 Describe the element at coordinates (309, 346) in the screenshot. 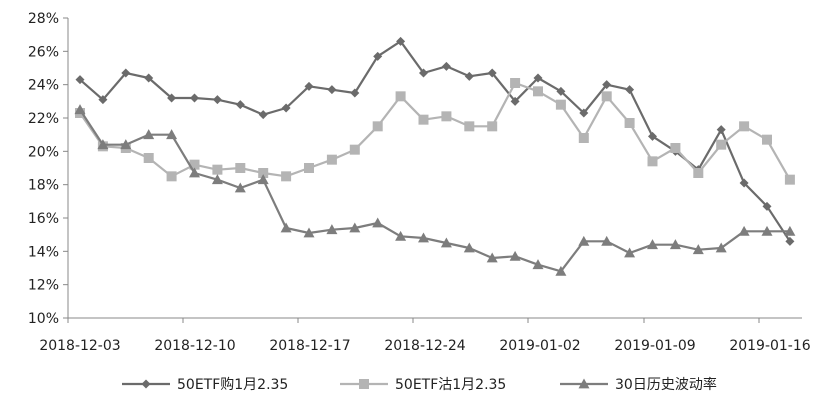

I see `x-tick-label: 2018-12-17` at that location.